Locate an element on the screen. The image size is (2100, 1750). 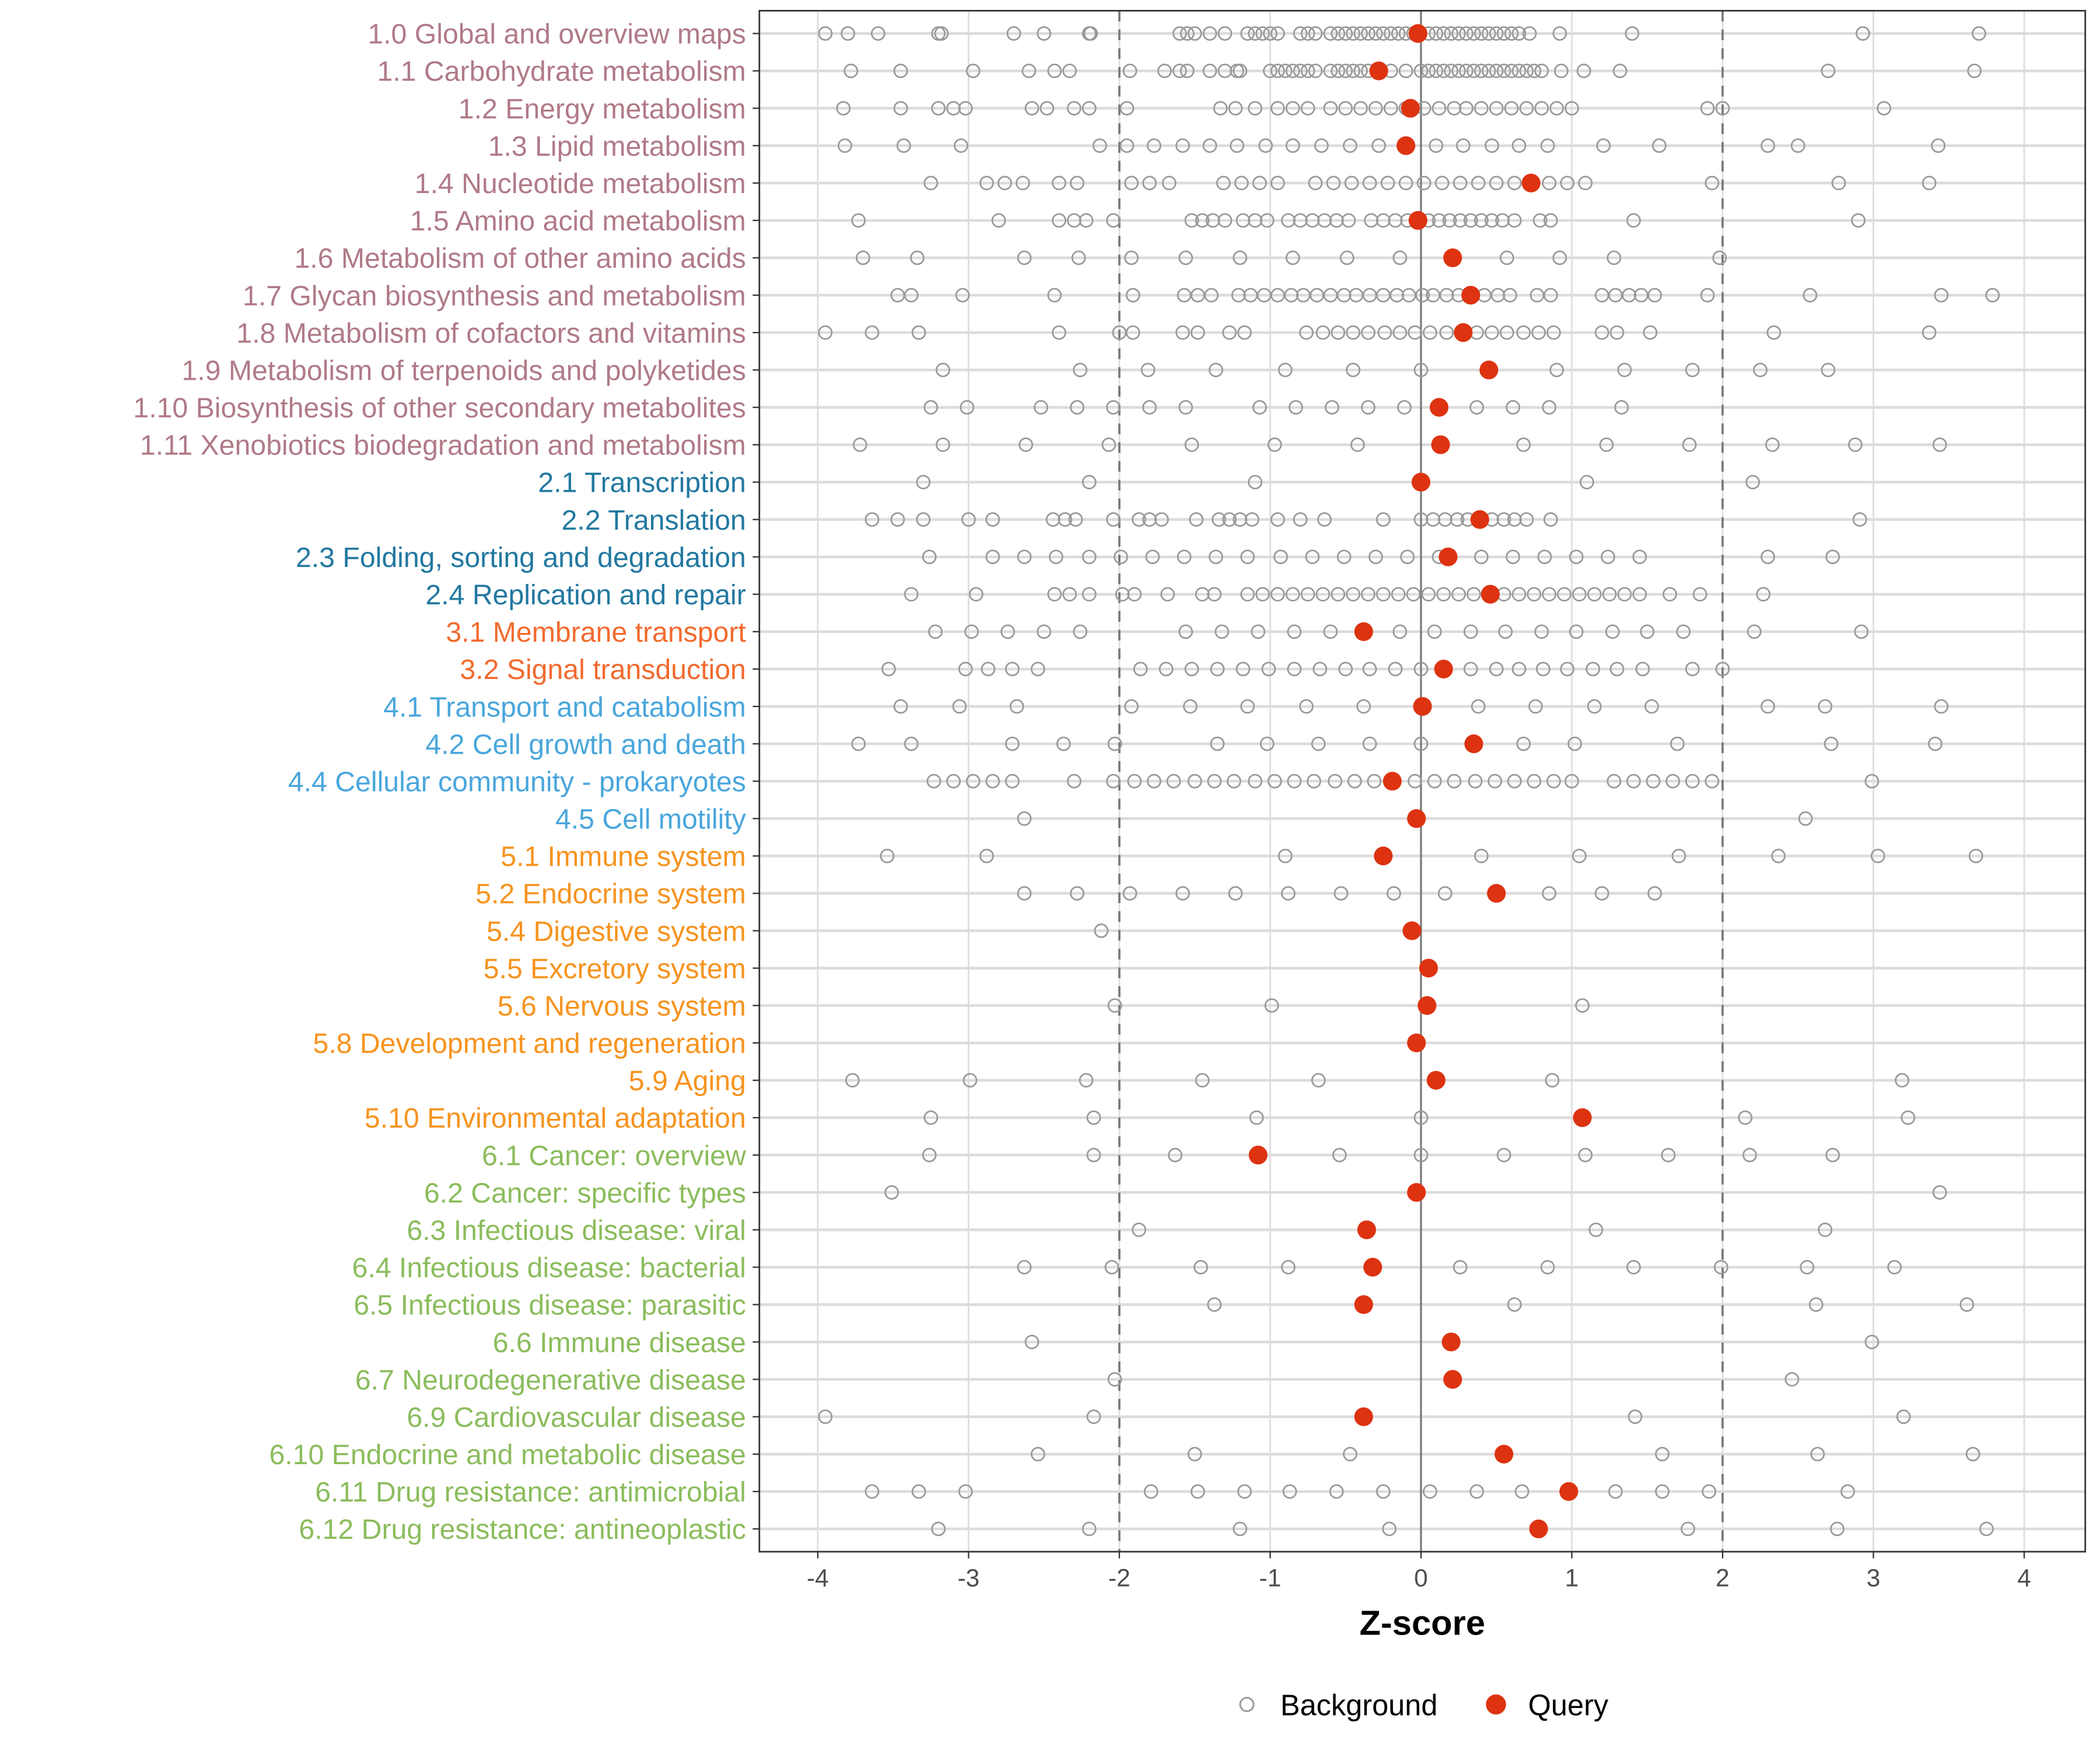
category-label: 2.2 Translation is located at coordinates (654, 520).